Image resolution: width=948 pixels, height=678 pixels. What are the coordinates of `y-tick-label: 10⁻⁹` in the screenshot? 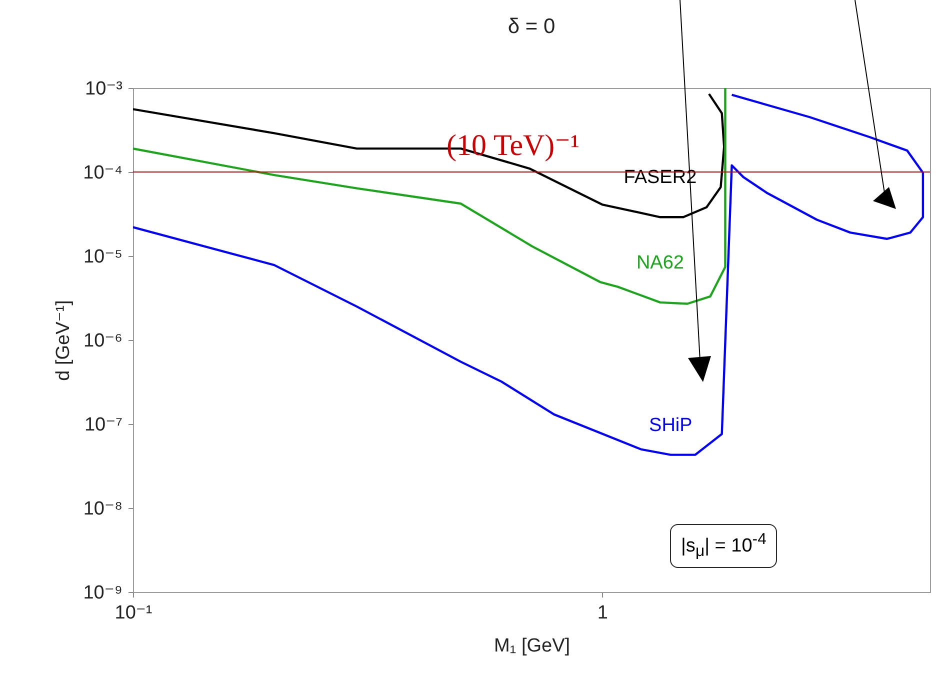 It's located at (102, 593).